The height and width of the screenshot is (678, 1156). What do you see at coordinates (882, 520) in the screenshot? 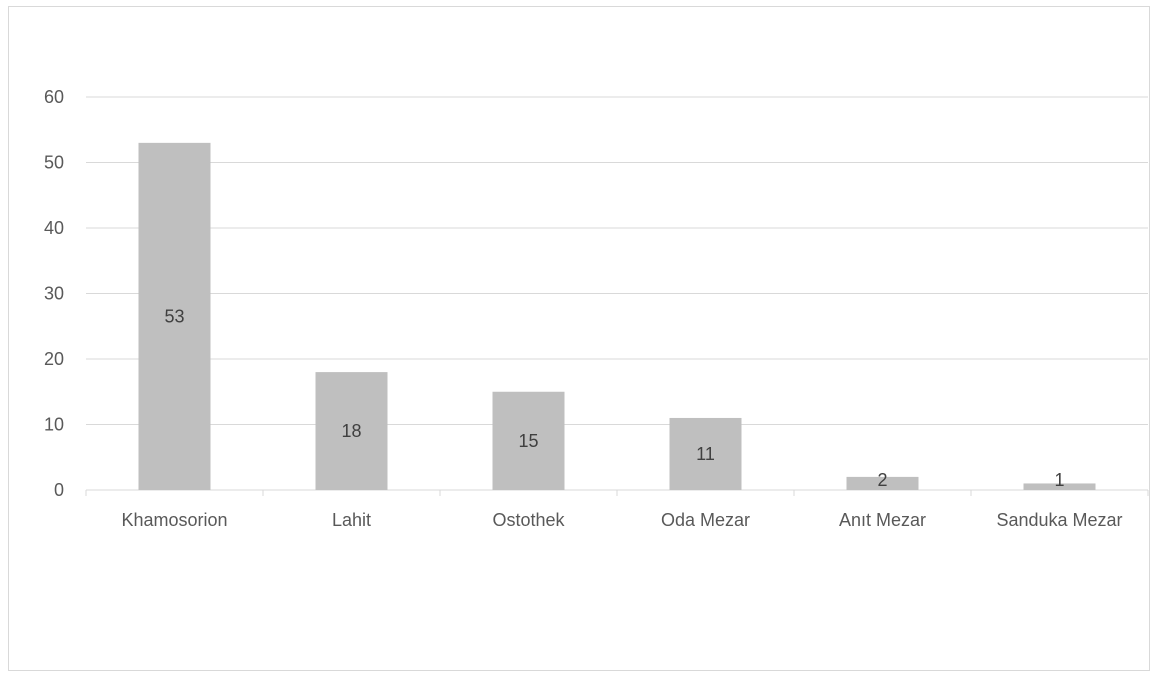
I see `category-label: Anıt Mezar` at bounding box center [882, 520].